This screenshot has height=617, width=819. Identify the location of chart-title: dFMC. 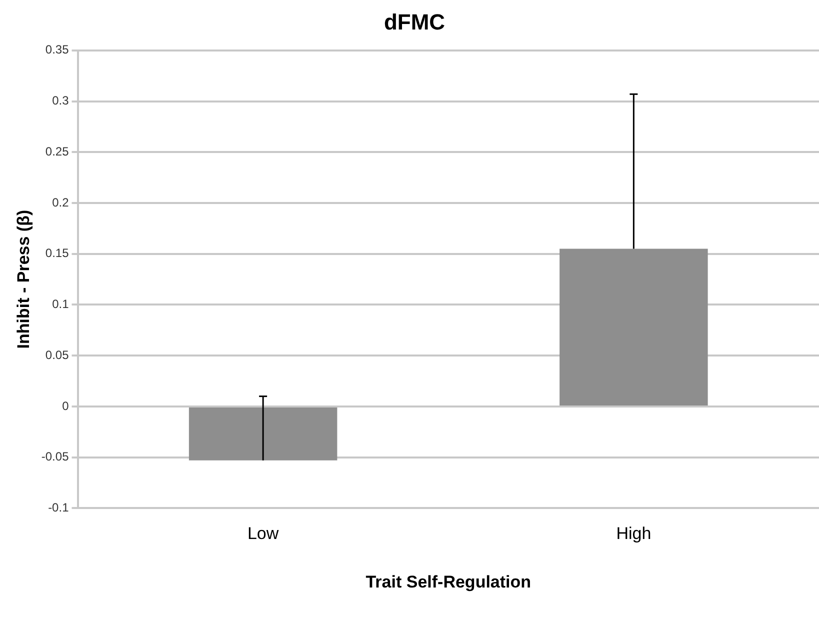
(415, 21).